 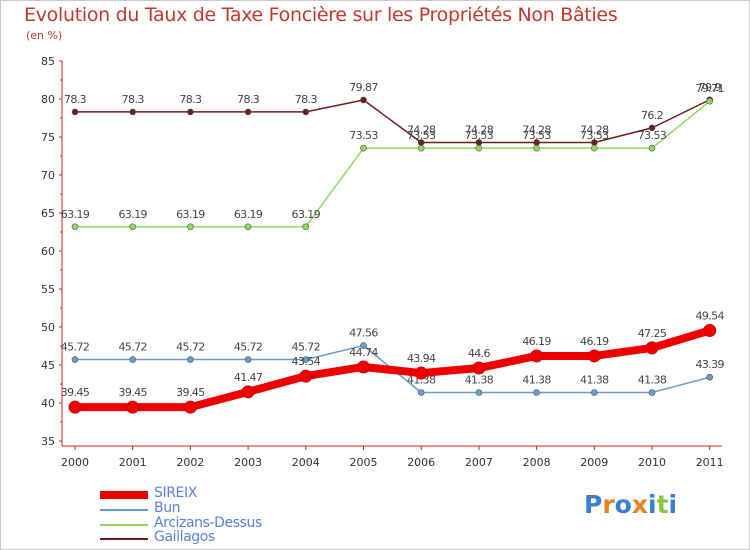 I want to click on y-tick-label: 35, so click(x=48, y=441).